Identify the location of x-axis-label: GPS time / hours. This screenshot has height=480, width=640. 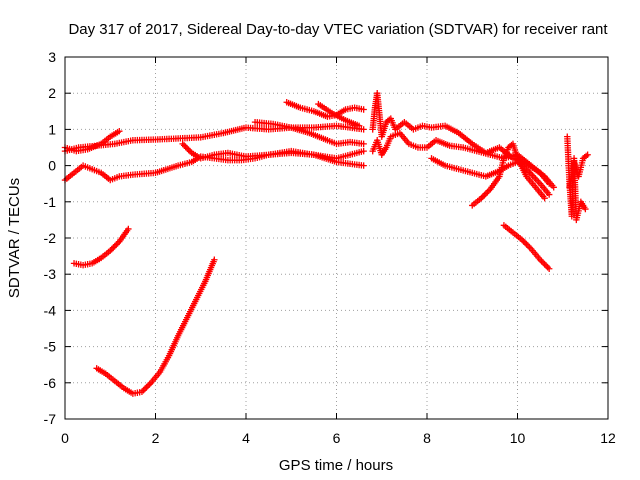
(336, 465).